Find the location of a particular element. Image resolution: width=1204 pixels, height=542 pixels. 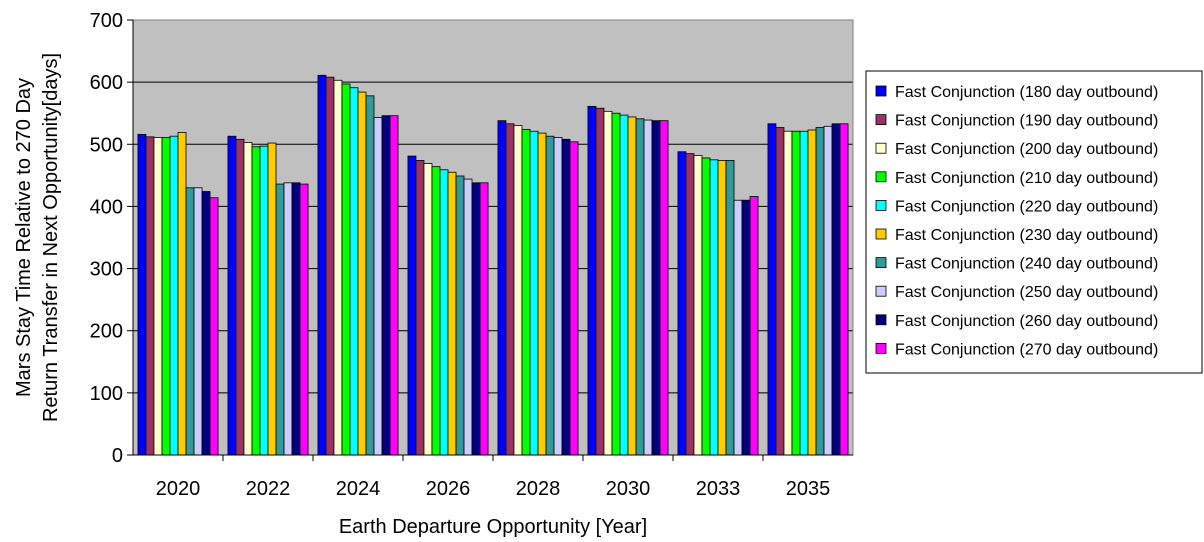

x-axis-title: Earth Departure Opportunity [Year] is located at coordinates (493, 527).